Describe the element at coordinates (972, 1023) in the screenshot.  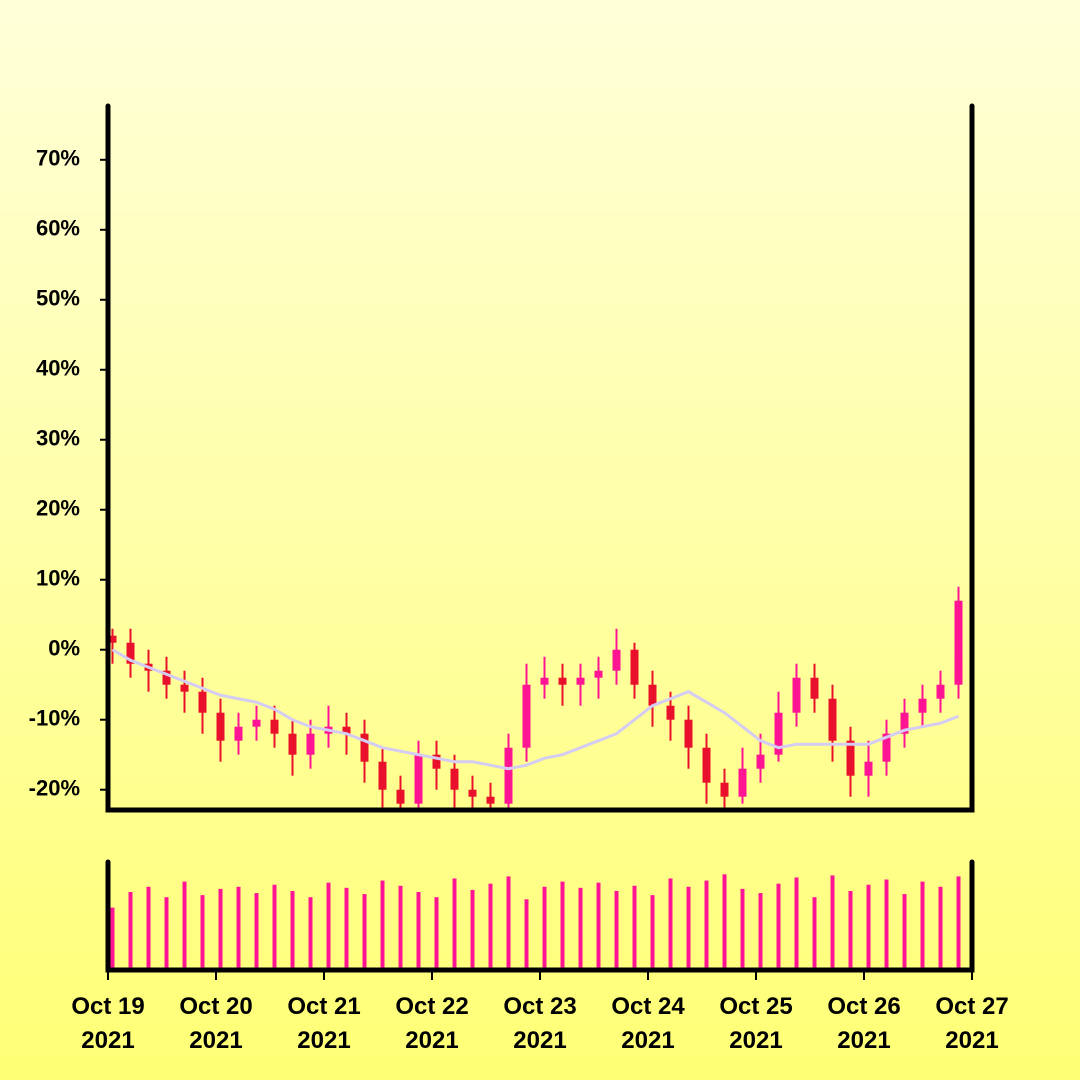
I see `x-tick-label: Oct 27 2021` at that location.